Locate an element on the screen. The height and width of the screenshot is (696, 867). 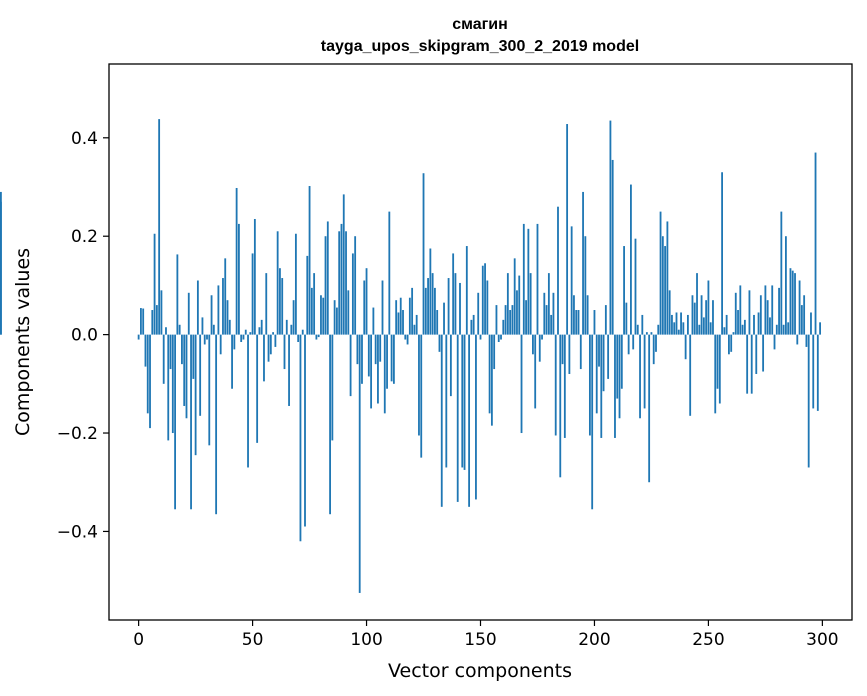
y-axis-ticks: −0.4 −0.2 0.0 0.2 0.4 is located at coordinates (83, 335).